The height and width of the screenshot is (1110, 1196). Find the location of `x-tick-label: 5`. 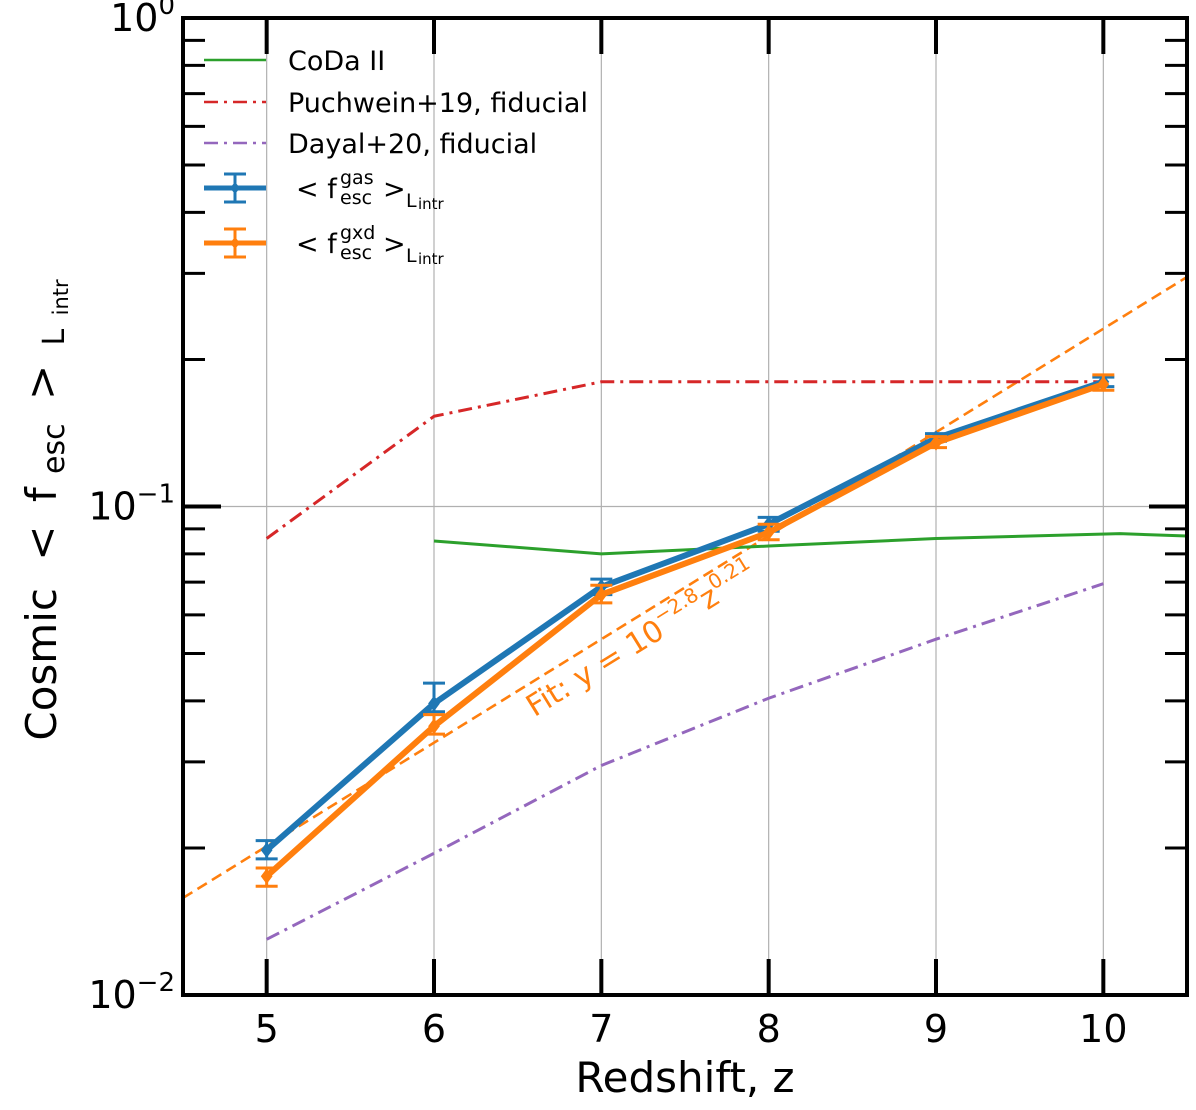

x-tick-label: 5 is located at coordinates (267, 1029).